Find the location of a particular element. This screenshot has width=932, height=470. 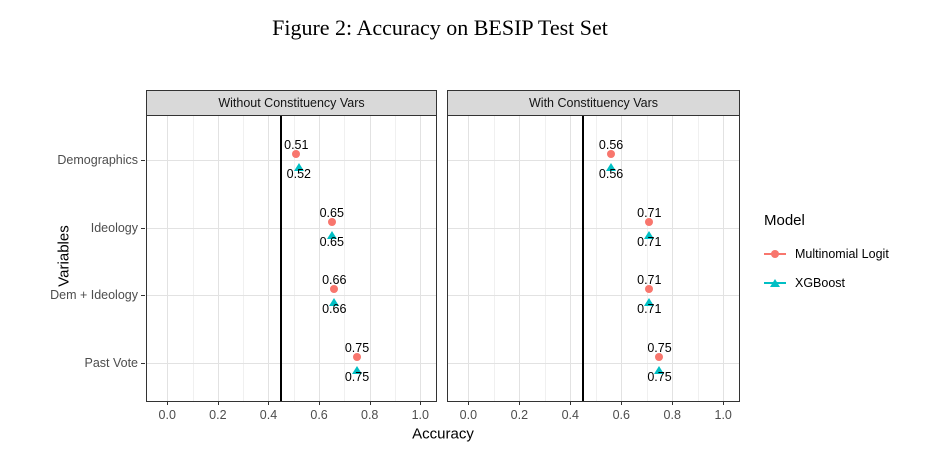

legend-key-circle is located at coordinates (775, 254).